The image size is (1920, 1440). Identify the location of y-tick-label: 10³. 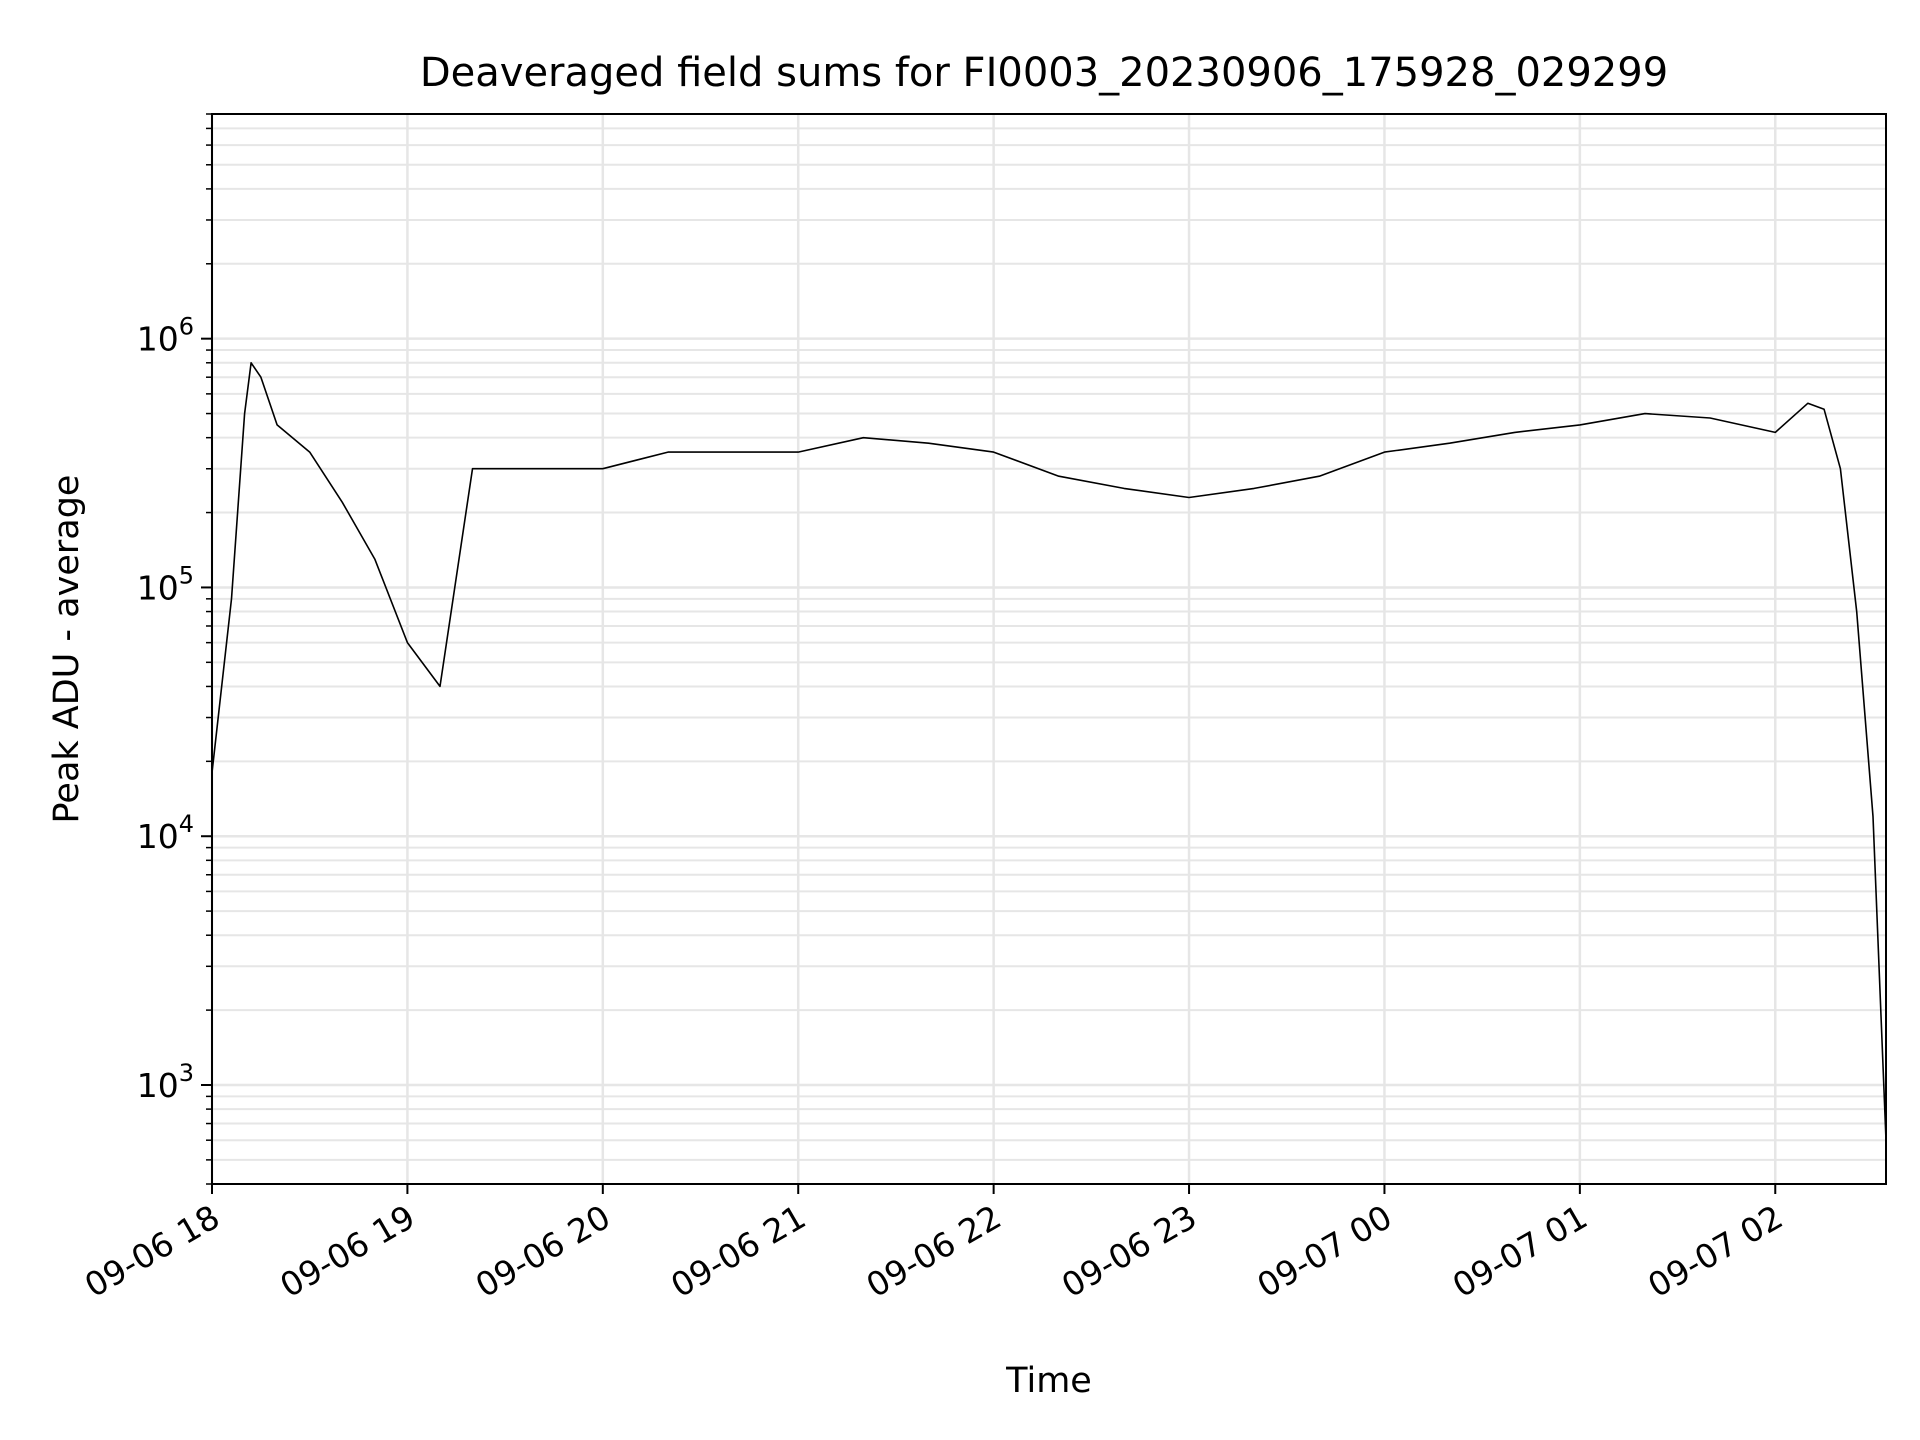
(165, 1082).